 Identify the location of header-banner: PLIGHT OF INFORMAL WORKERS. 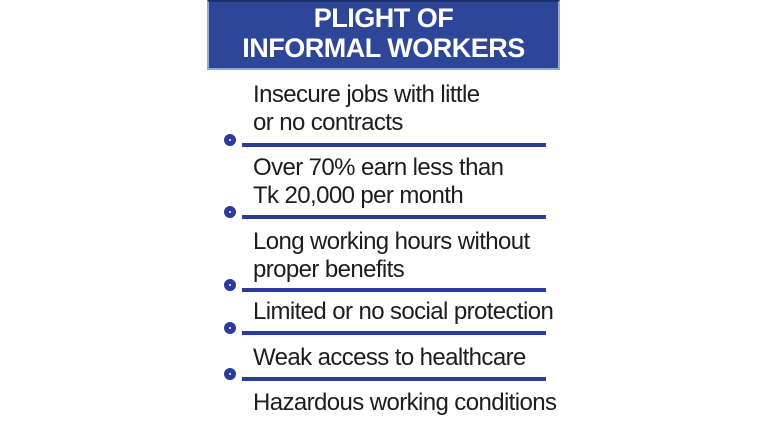
(383, 35).